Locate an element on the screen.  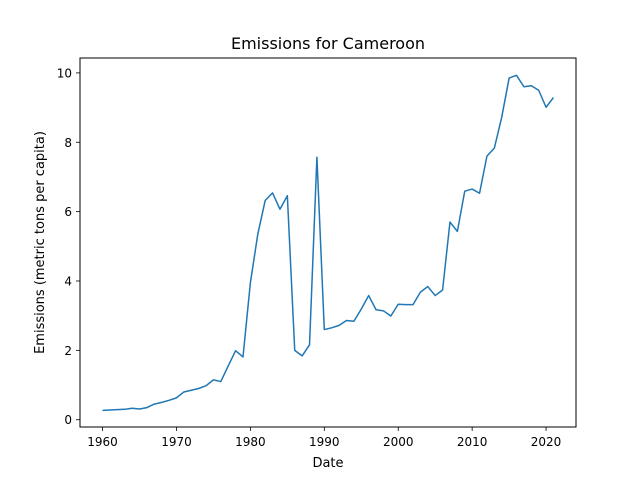
x-tick-label: 1990 is located at coordinates (324, 442).